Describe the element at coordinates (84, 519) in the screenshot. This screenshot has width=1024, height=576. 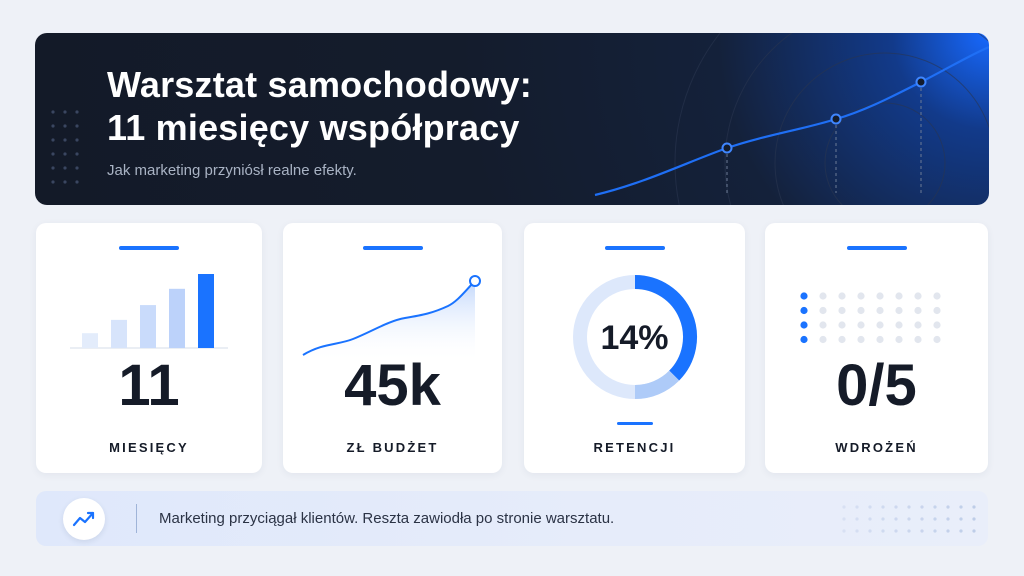
I see `trend-up-icon` at that location.